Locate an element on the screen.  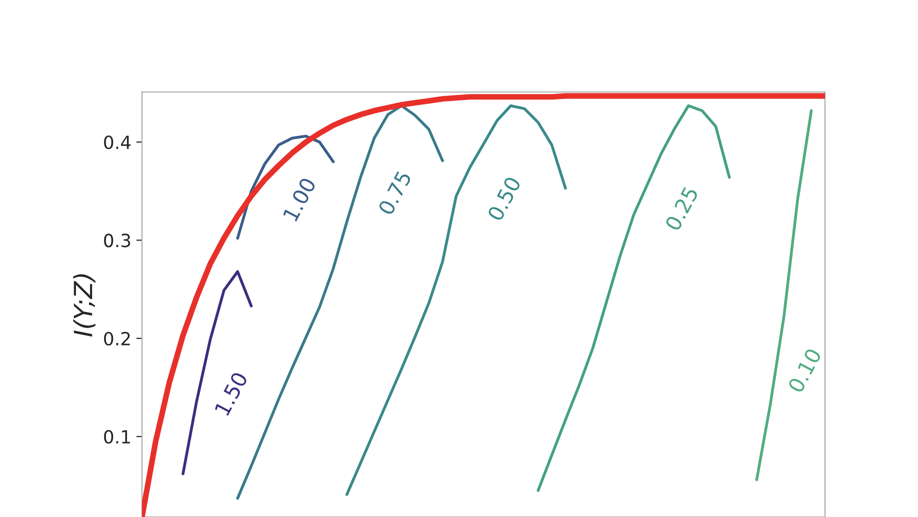
y-tick-label: 0.3 is located at coordinates (117, 241).